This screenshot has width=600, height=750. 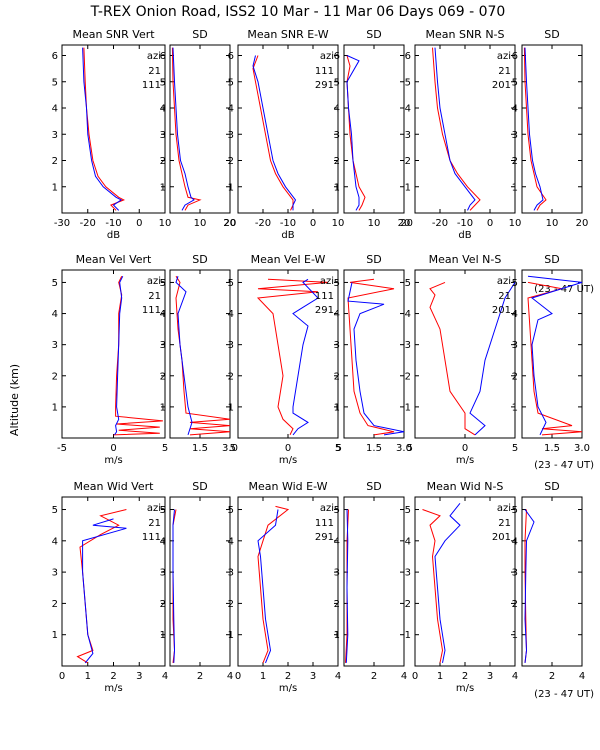 I want to click on ut-note-row-1: (23 - 47 UT), so click(x=564, y=289).